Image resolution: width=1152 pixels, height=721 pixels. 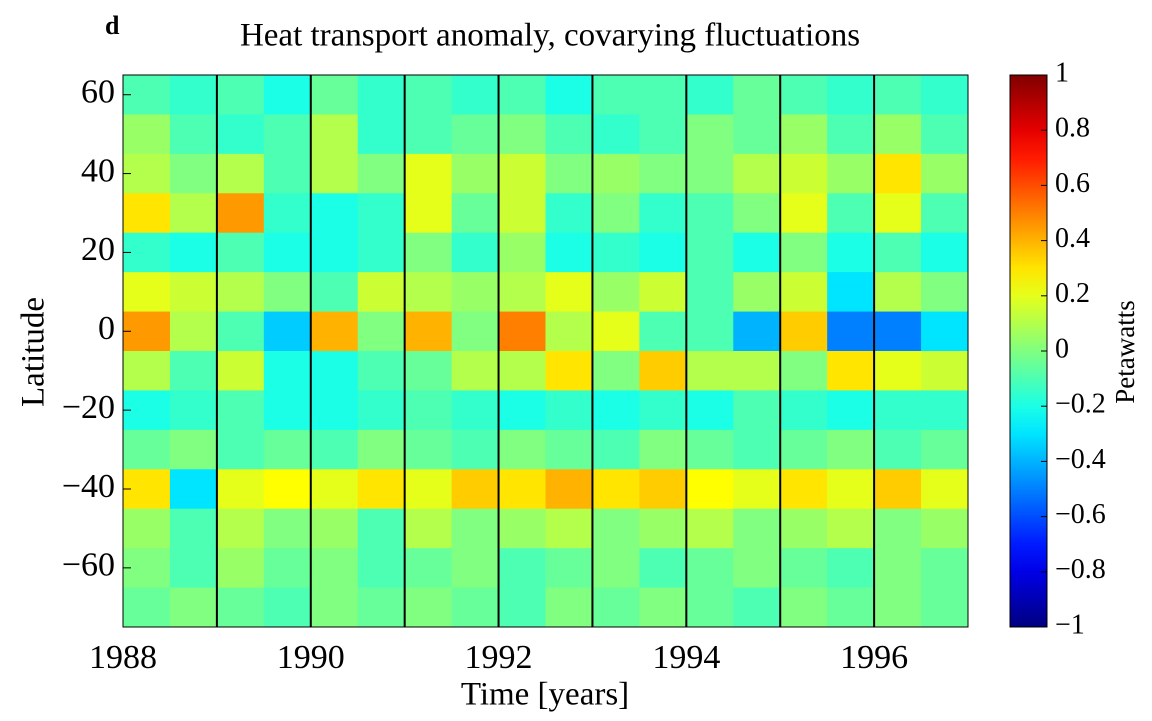 I want to click on y-tick-label: −20, so click(x=88, y=407).